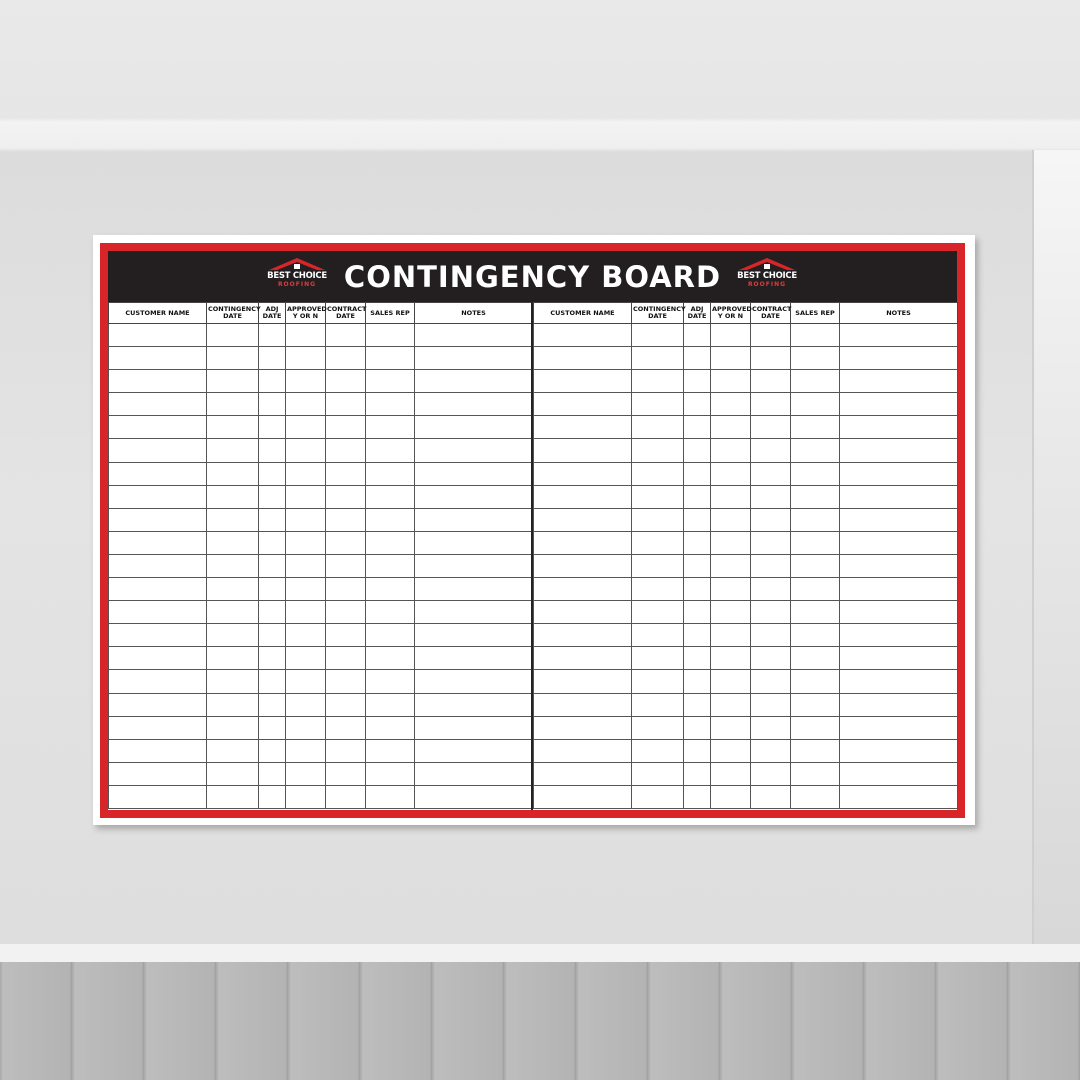 The height and width of the screenshot is (1080, 1080). Describe the element at coordinates (582, 313) in the screenshot. I see `column-header: CUSTOMER NAME` at that location.